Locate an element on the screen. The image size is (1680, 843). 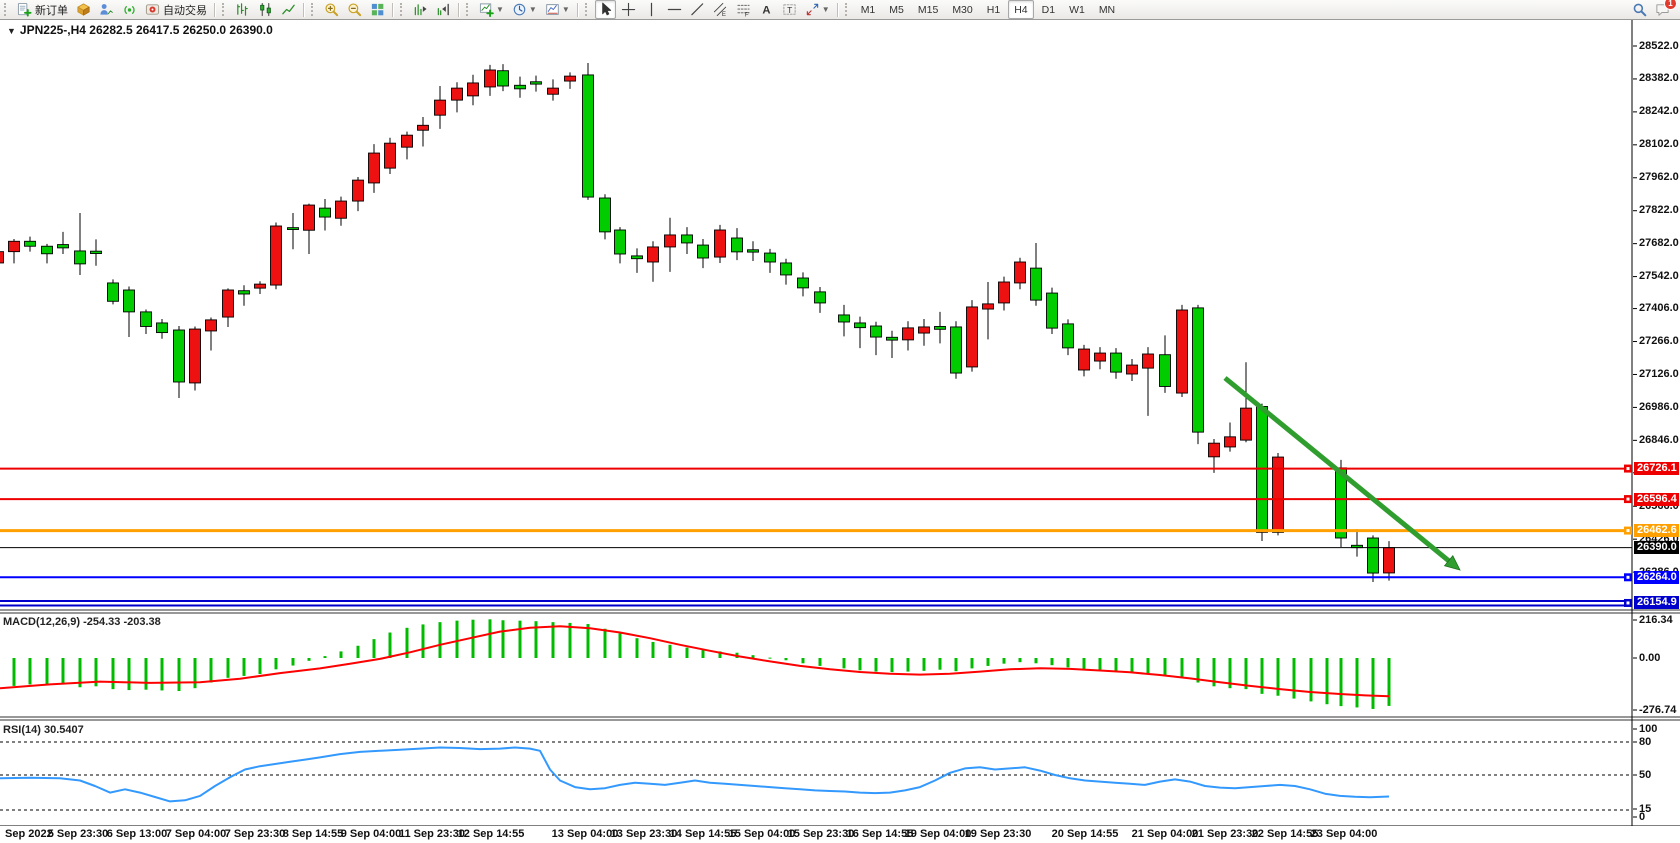
tf-h1-label: H1 is located at coordinates (993, 9).